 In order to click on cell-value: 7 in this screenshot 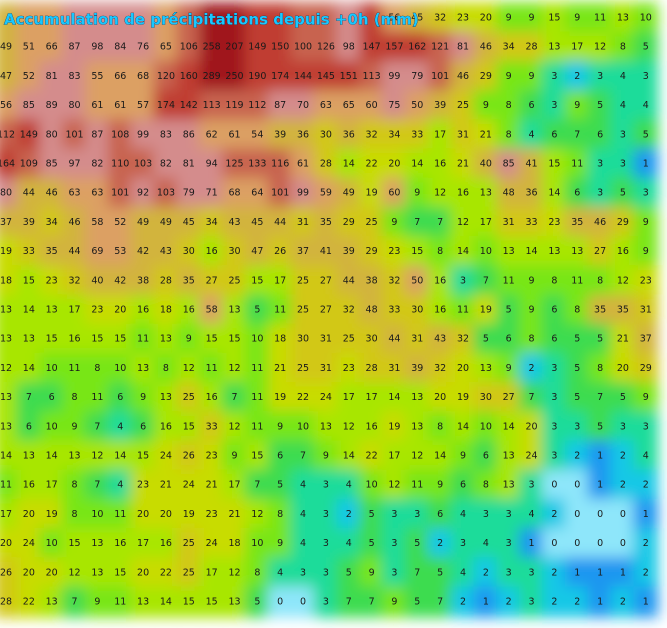, I will do `click(600, 397)`.